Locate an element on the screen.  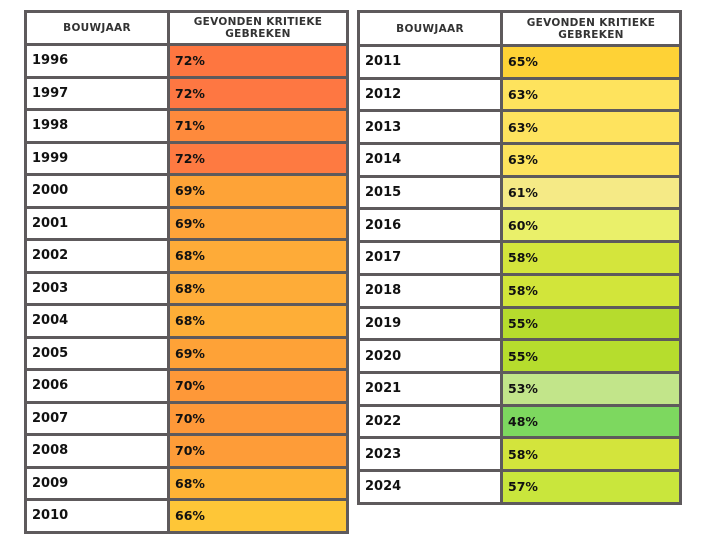
year-cell: 2019 is located at coordinates (430, 323).